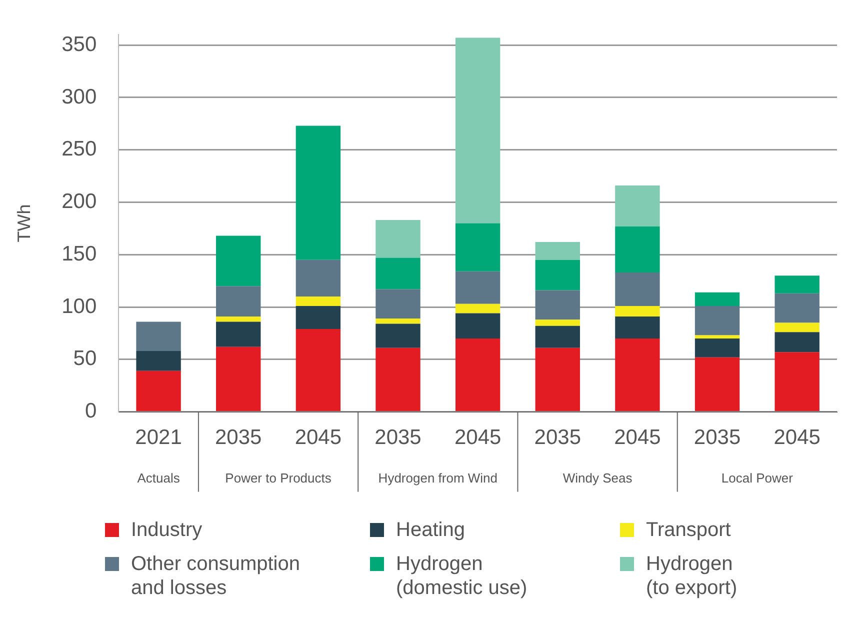 The image size is (841, 628). What do you see at coordinates (79, 149) in the screenshot?
I see `y-tick-label: 250` at bounding box center [79, 149].